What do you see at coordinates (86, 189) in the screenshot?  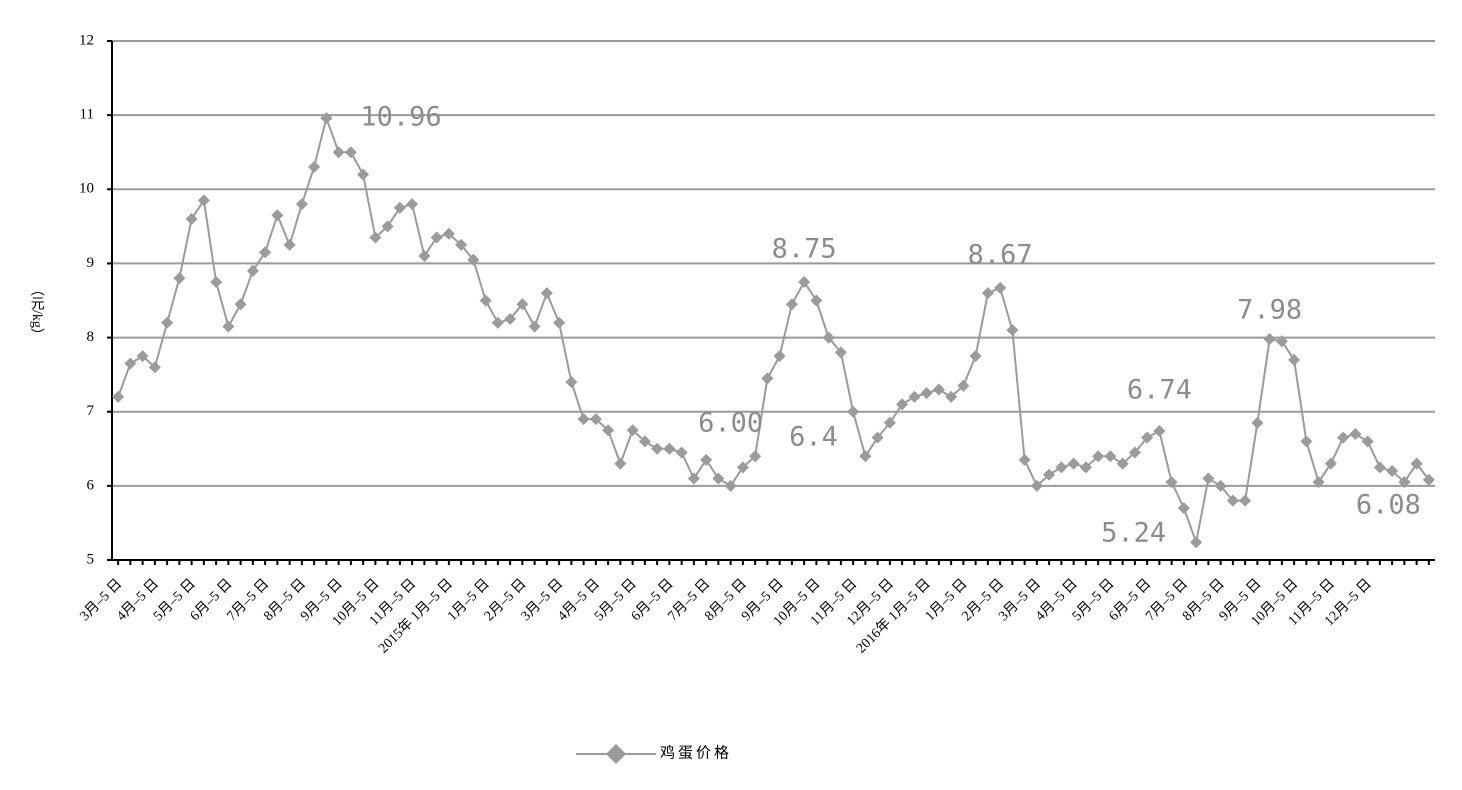 I see `y-tick-label: 10` at bounding box center [86, 189].